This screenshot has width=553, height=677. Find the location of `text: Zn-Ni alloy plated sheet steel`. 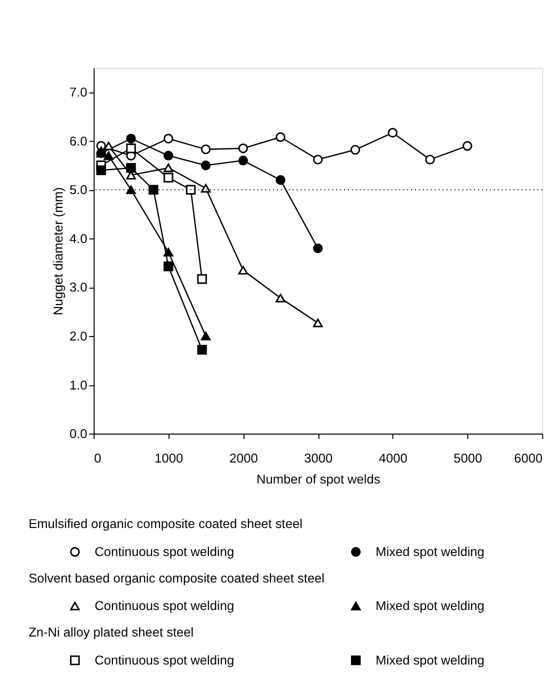

text: Zn-Ni alloy plated sheet steel is located at coordinates (111, 632).